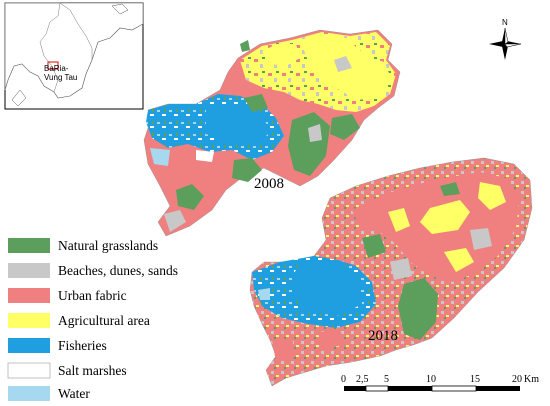 Image resolution: width=550 pixels, height=406 pixels. I want to click on legend-label-water: Water, so click(74, 393).